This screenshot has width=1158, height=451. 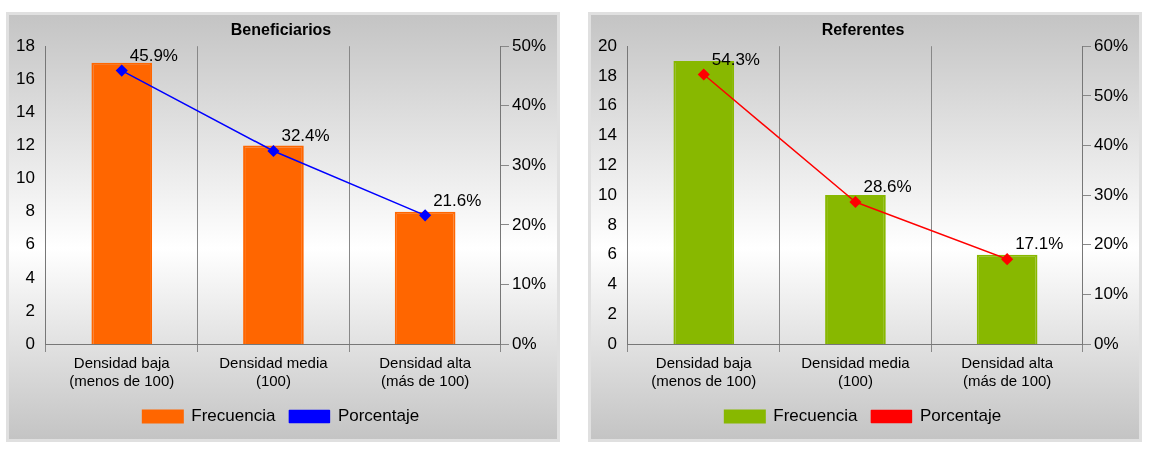 What do you see at coordinates (887, 187) in the screenshot?
I see `data-label: 28.6%` at bounding box center [887, 187].